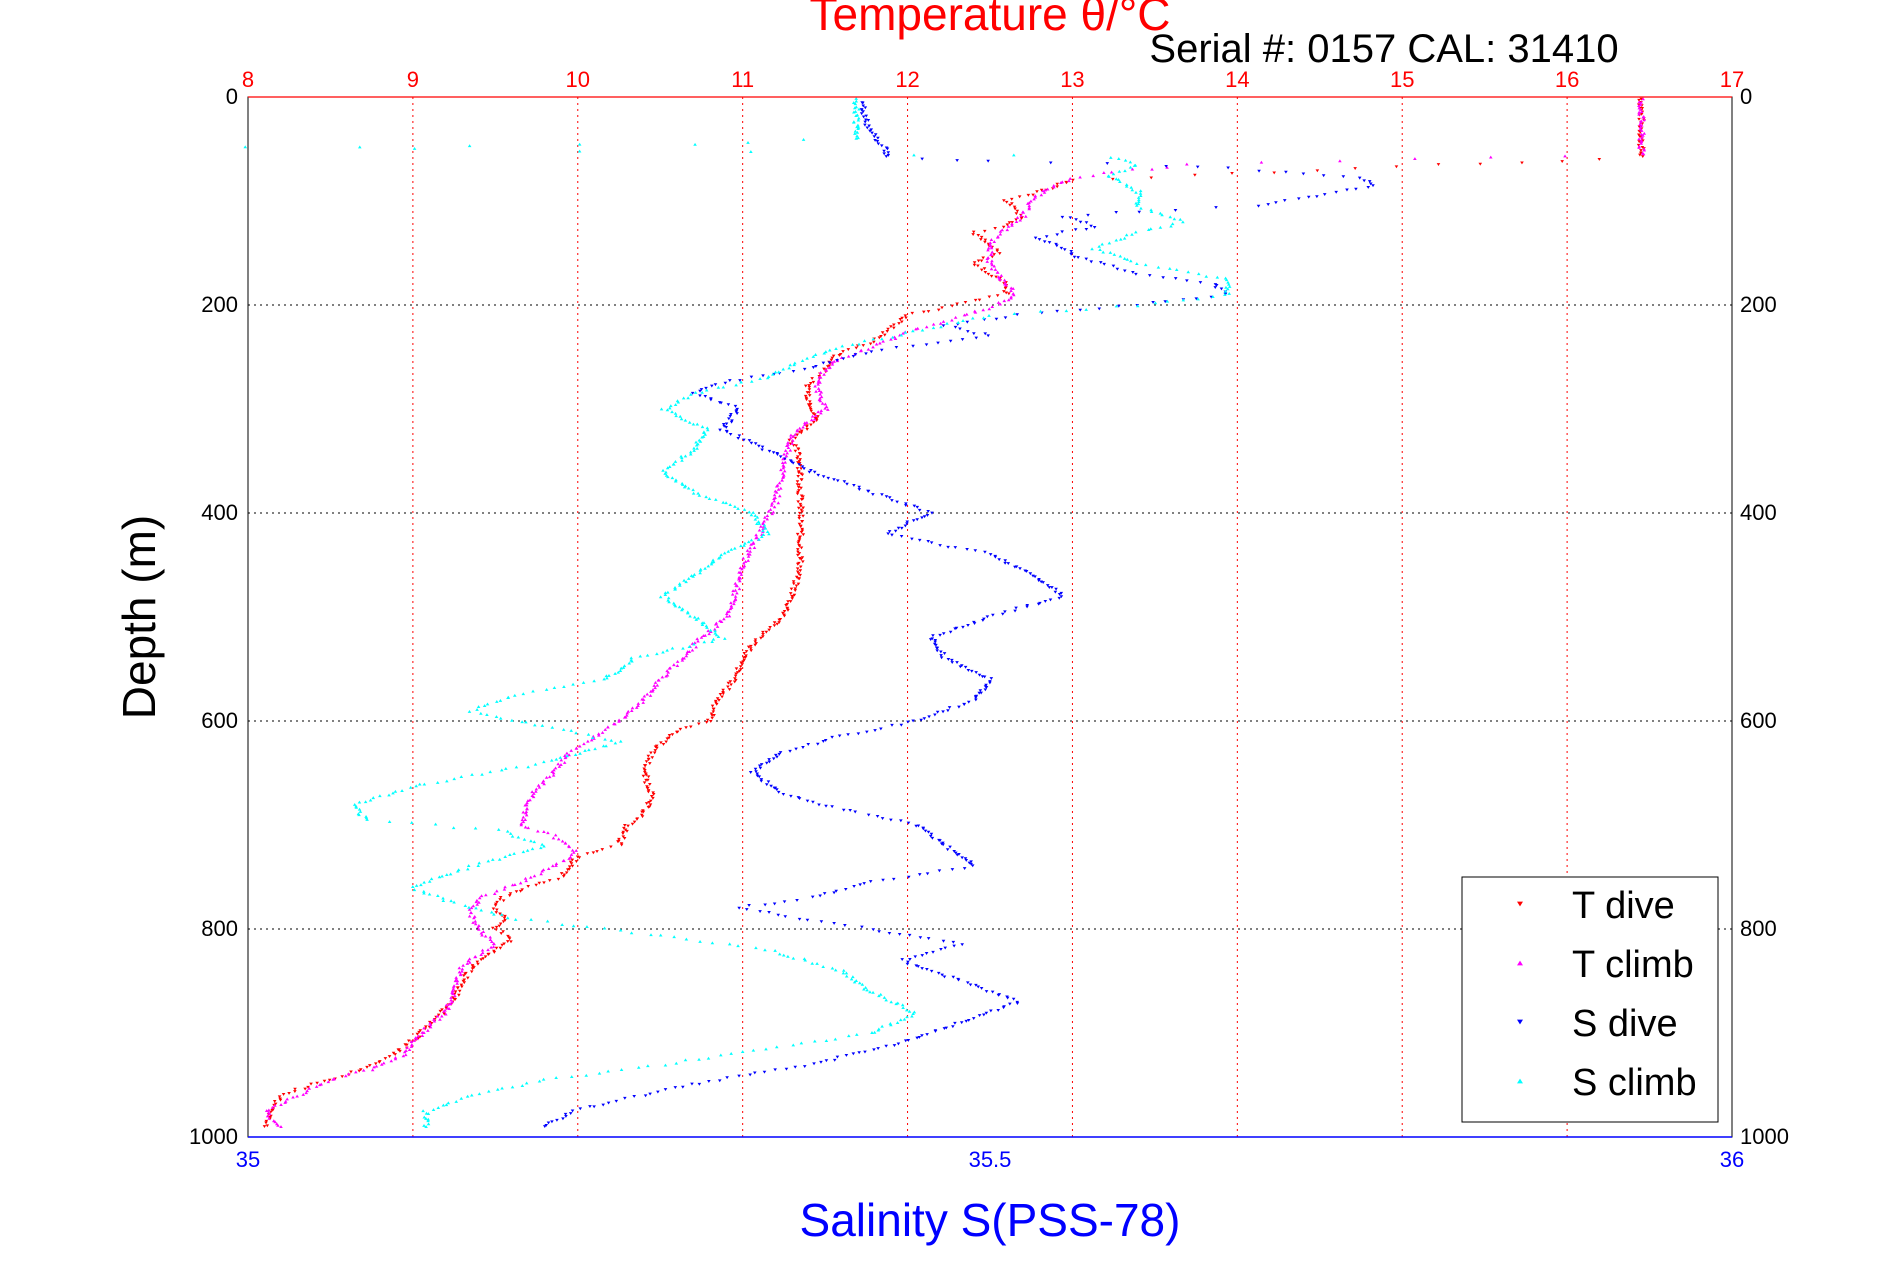  Describe the element at coordinates (742, 79) in the screenshot. I see `x-top-tick-label: 11` at that location.